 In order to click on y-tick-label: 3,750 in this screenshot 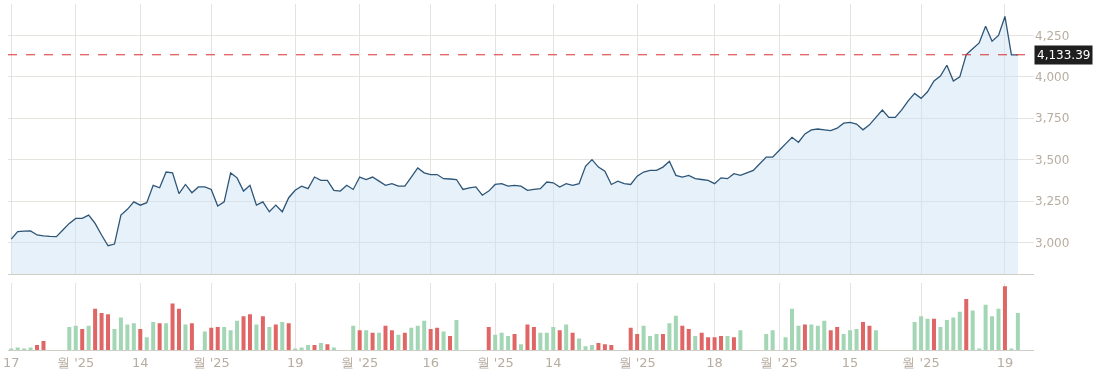, I will do `click(1052, 118)`.